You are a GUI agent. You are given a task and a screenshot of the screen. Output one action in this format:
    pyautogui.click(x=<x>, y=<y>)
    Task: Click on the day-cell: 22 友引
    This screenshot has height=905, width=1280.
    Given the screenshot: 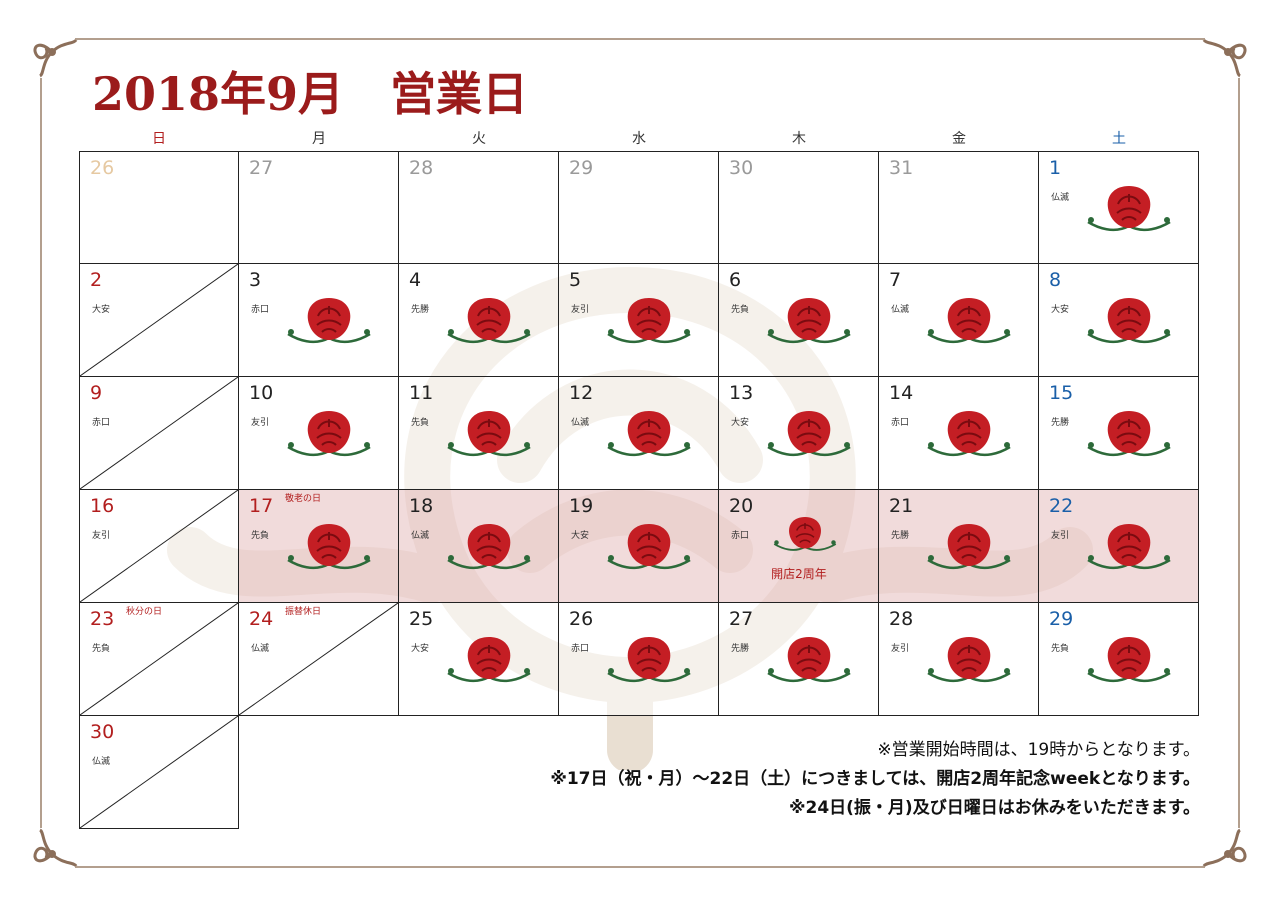 What is the action you would take?
    pyautogui.click(x=1119, y=546)
    